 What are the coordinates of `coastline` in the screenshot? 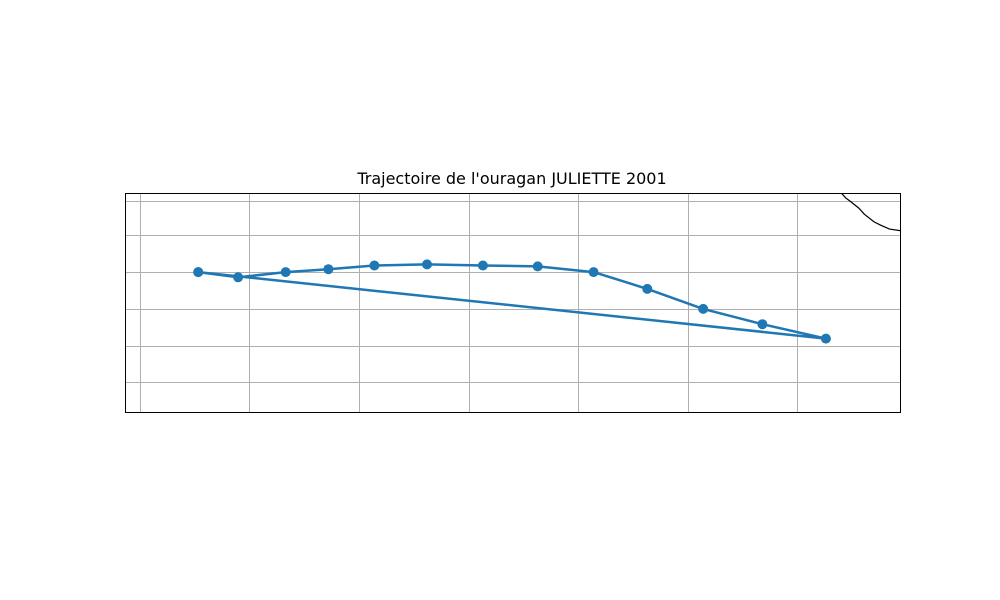 It's located at (870, 212).